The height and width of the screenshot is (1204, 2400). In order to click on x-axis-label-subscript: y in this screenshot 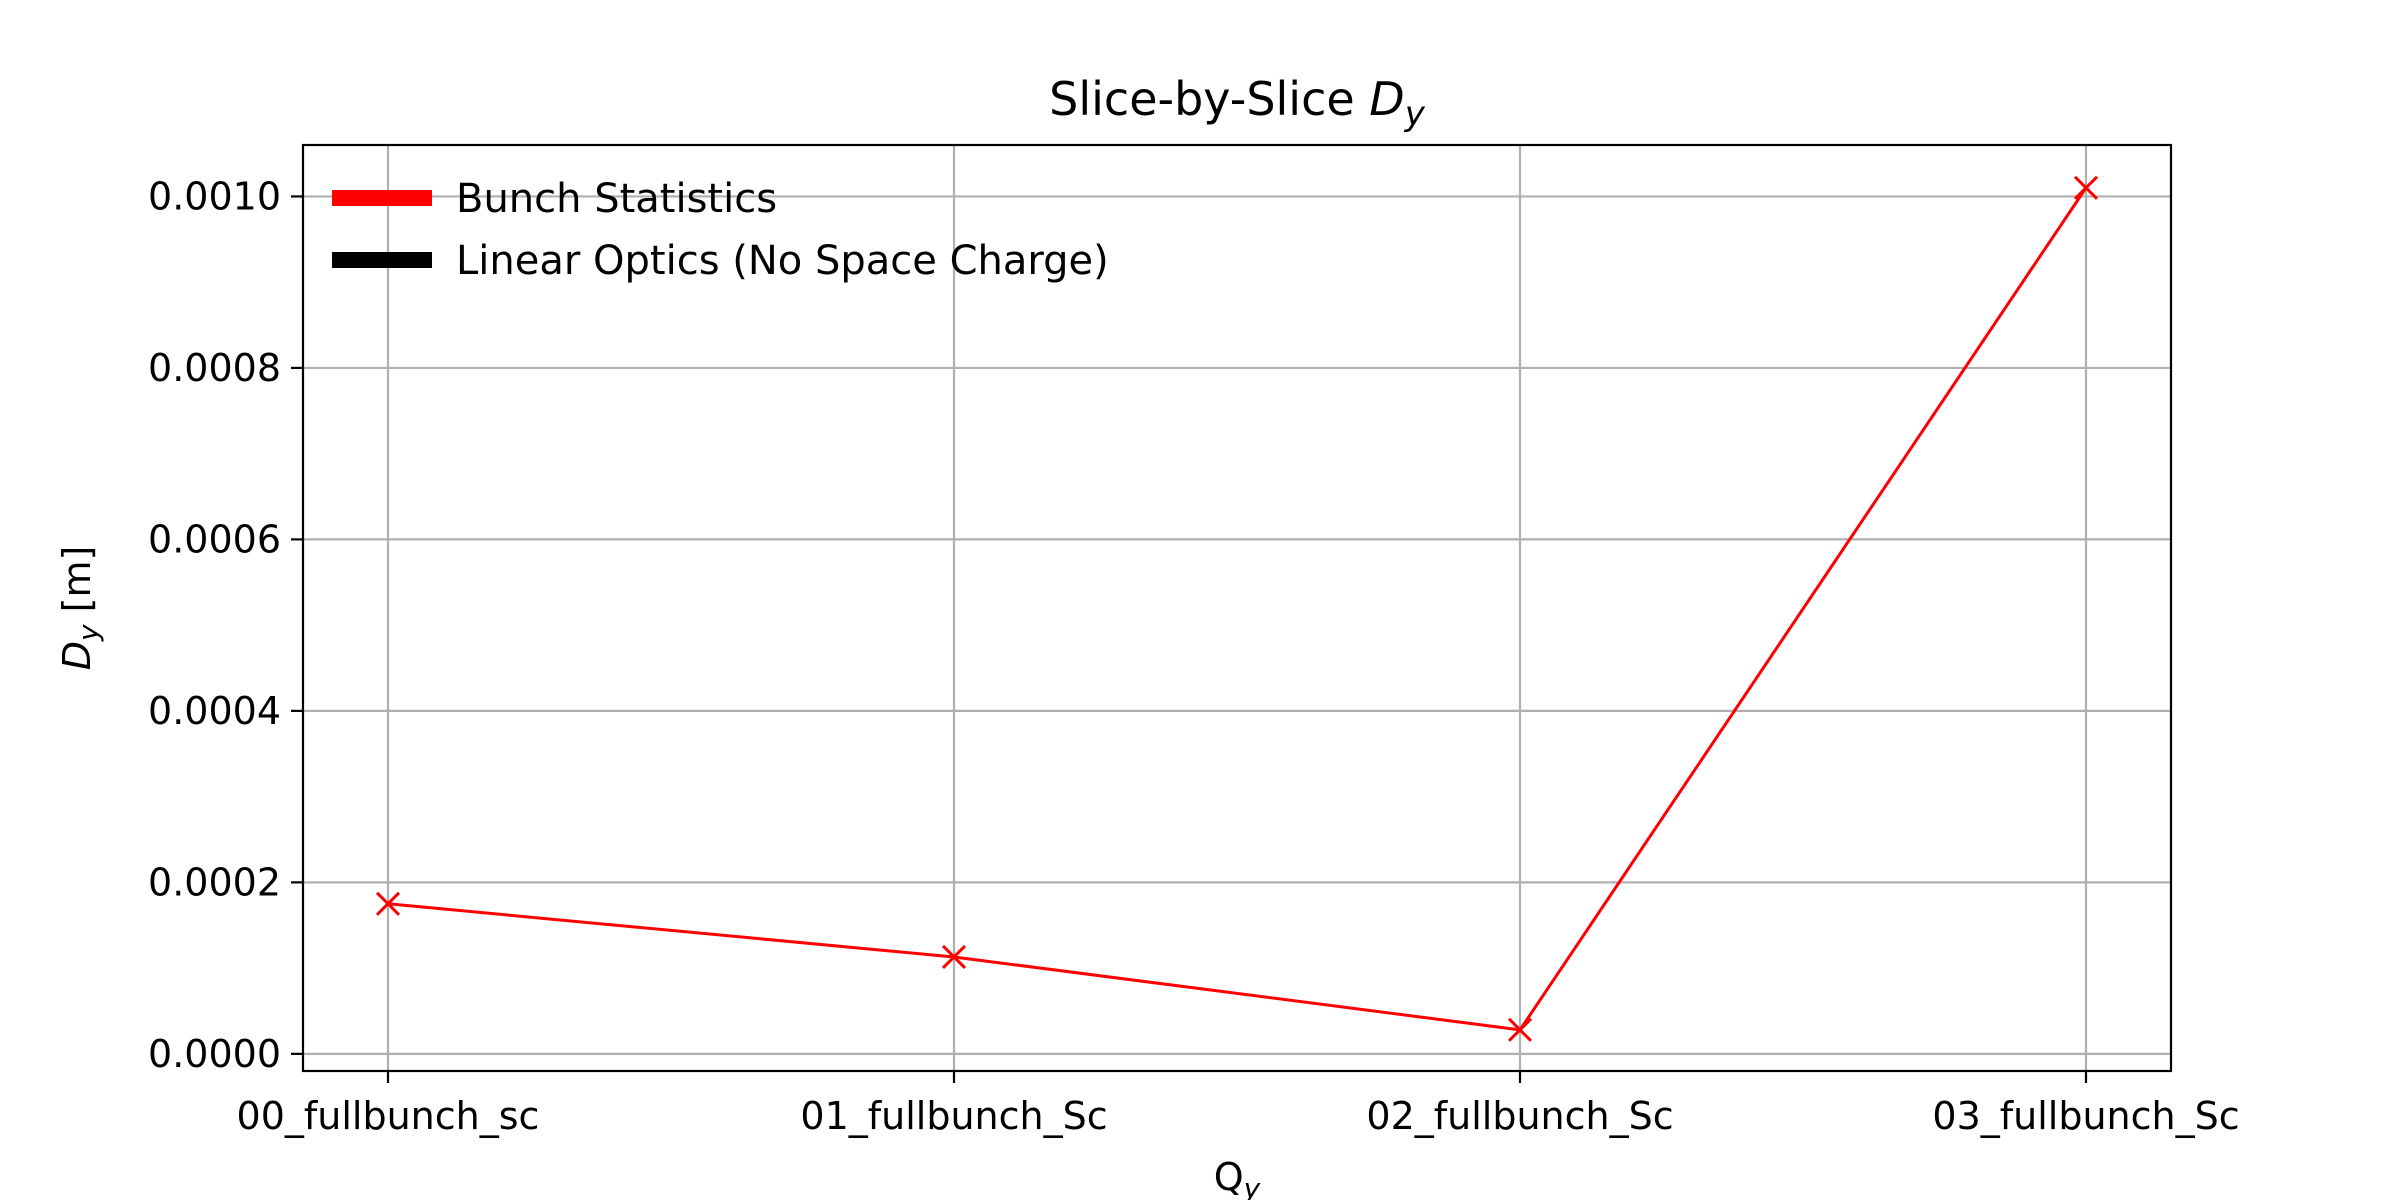, I will do `click(1252, 1186)`.